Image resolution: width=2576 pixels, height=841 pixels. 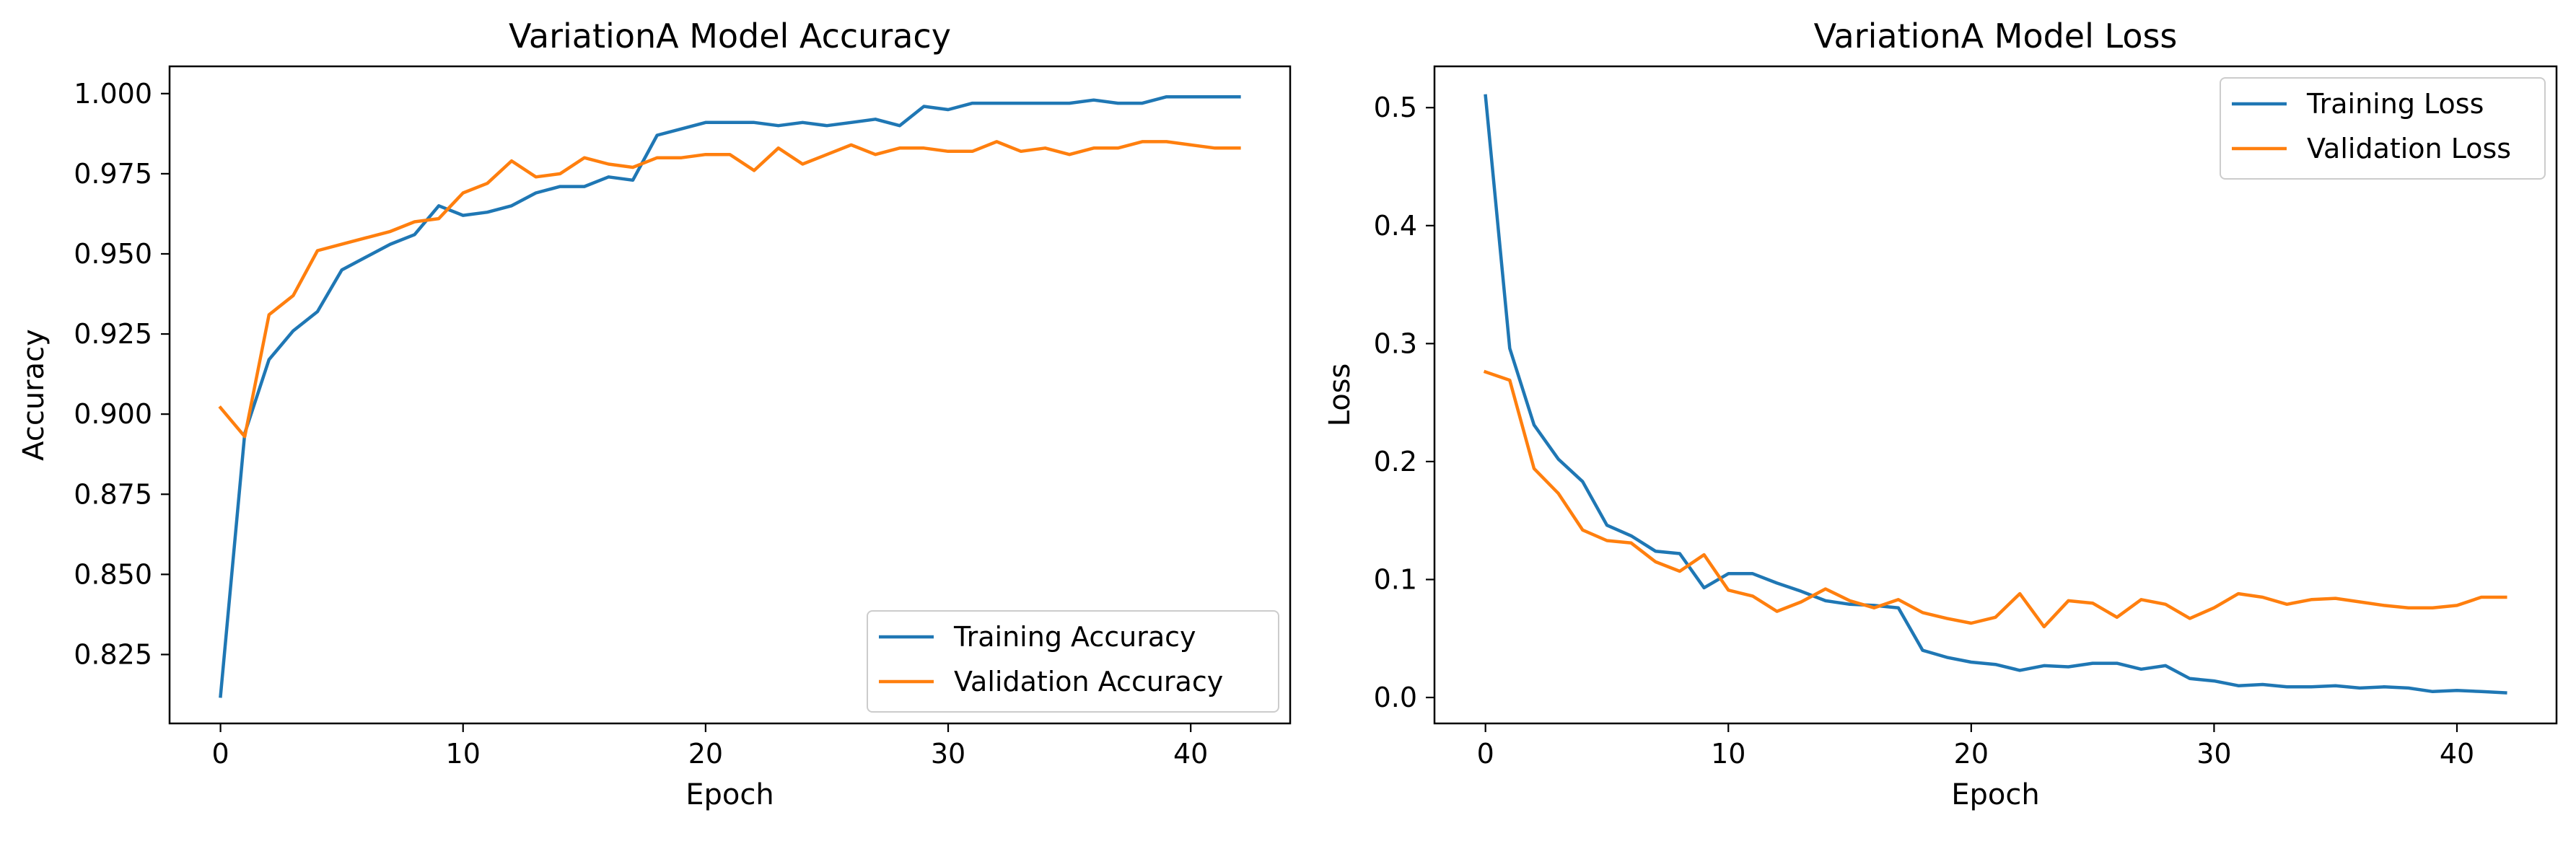 I want to click on loss-x-tick-label: 30, so click(x=2213, y=754).